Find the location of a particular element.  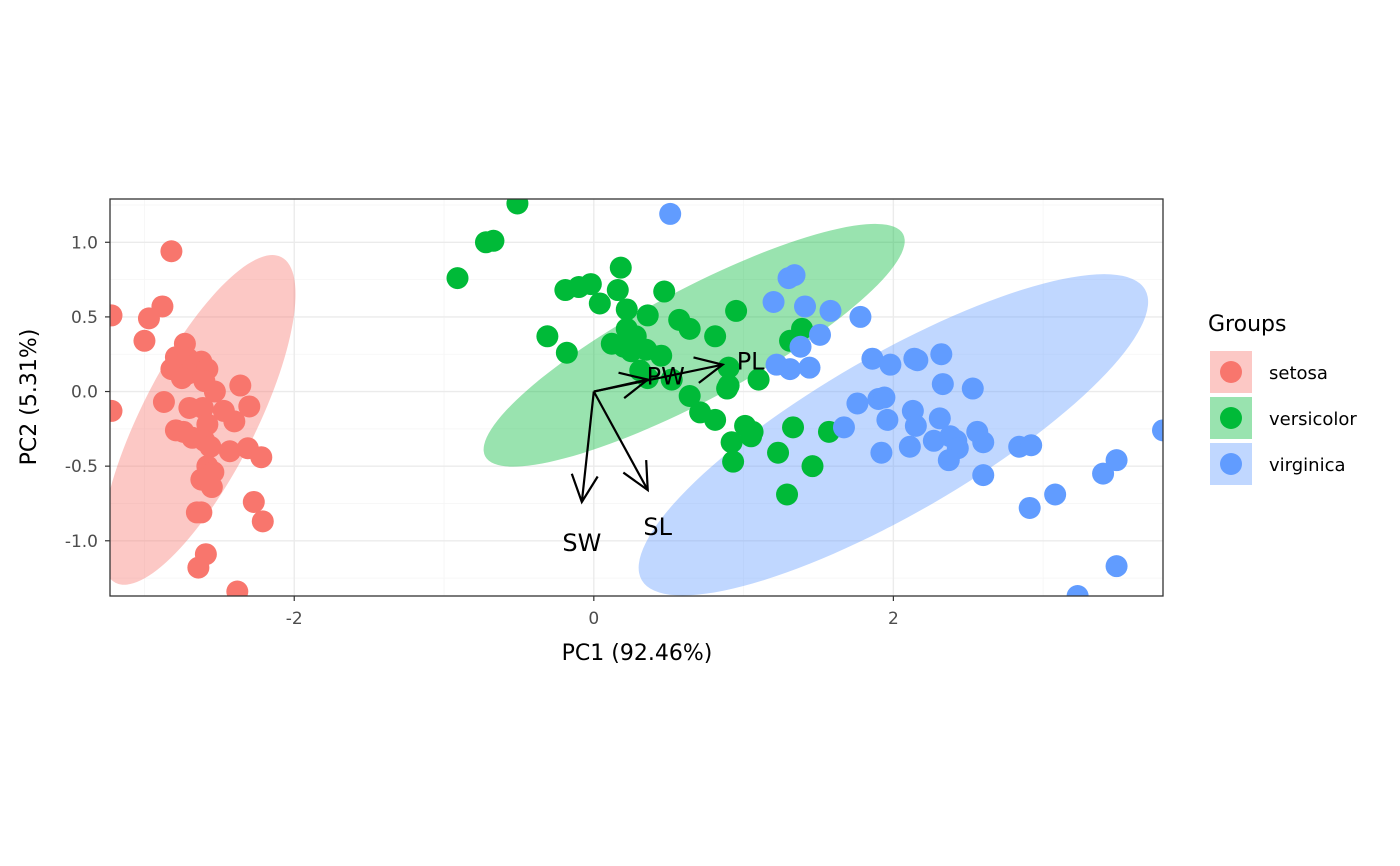

loading-label-pw: PW is located at coordinates (666, 377).